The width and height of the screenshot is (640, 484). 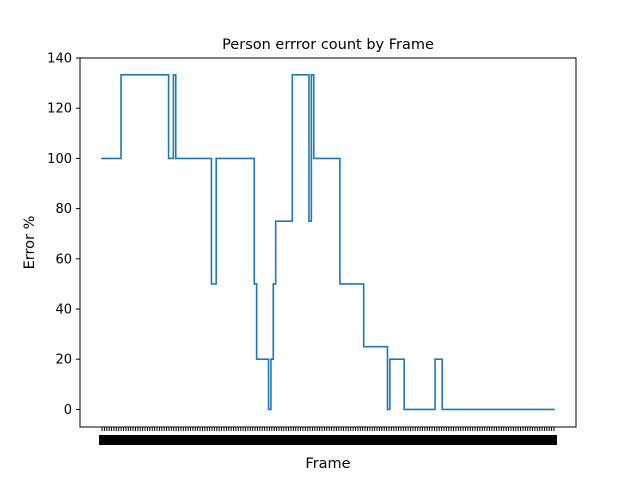 What do you see at coordinates (63, 310) in the screenshot?
I see `y-tick-label: 40` at bounding box center [63, 310].